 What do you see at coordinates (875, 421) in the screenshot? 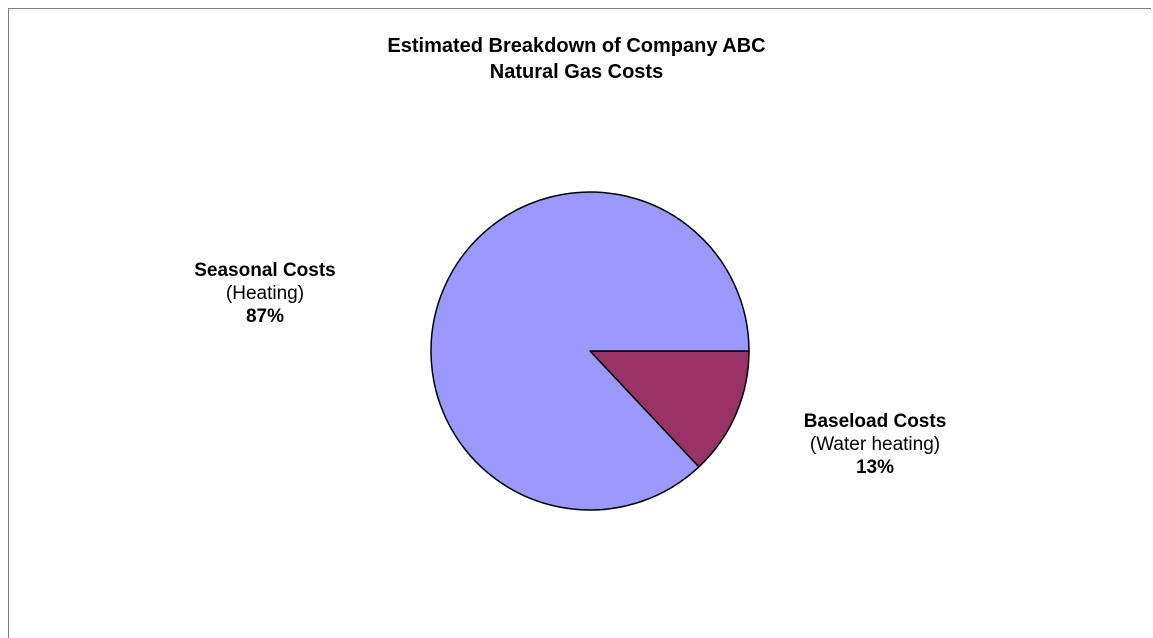
I see `slice-name-baseload: Baseload Costs` at bounding box center [875, 421].